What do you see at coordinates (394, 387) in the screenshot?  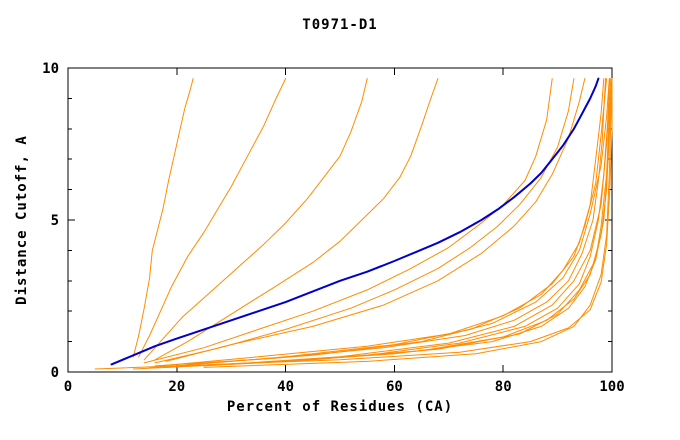 I see `x-tick-label: 60` at bounding box center [394, 387].